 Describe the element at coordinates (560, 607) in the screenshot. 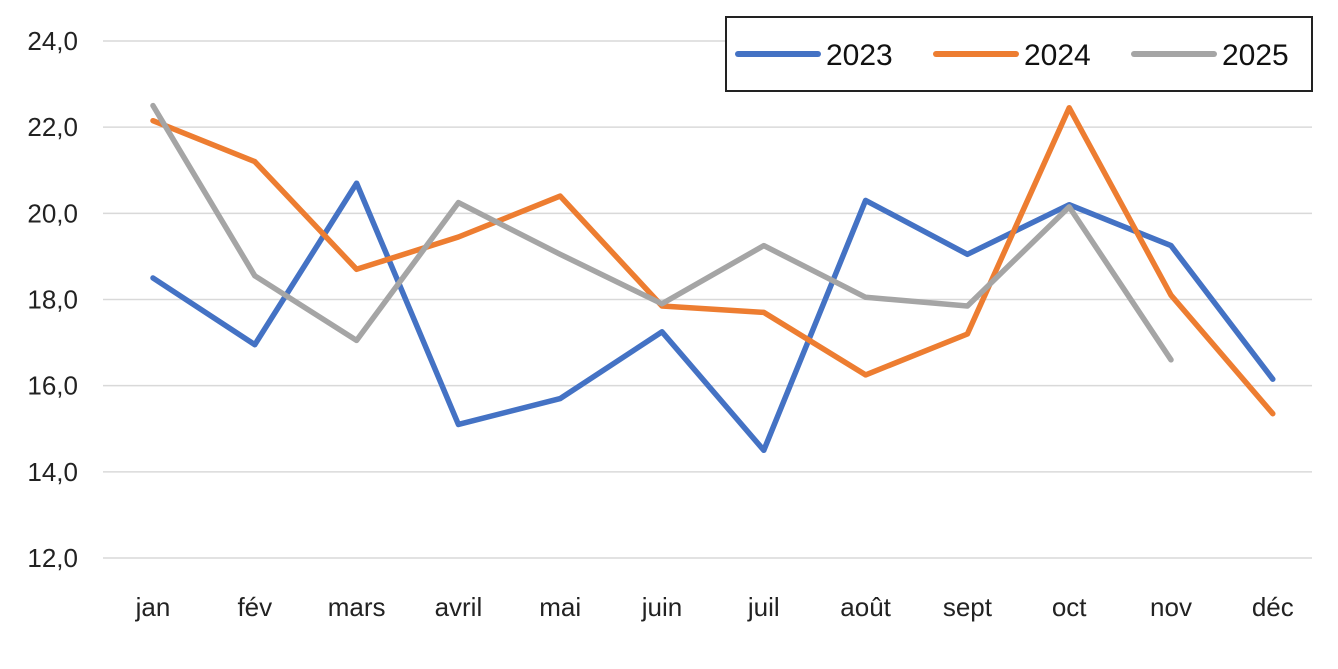

I see `x-tick-label: mai` at that location.